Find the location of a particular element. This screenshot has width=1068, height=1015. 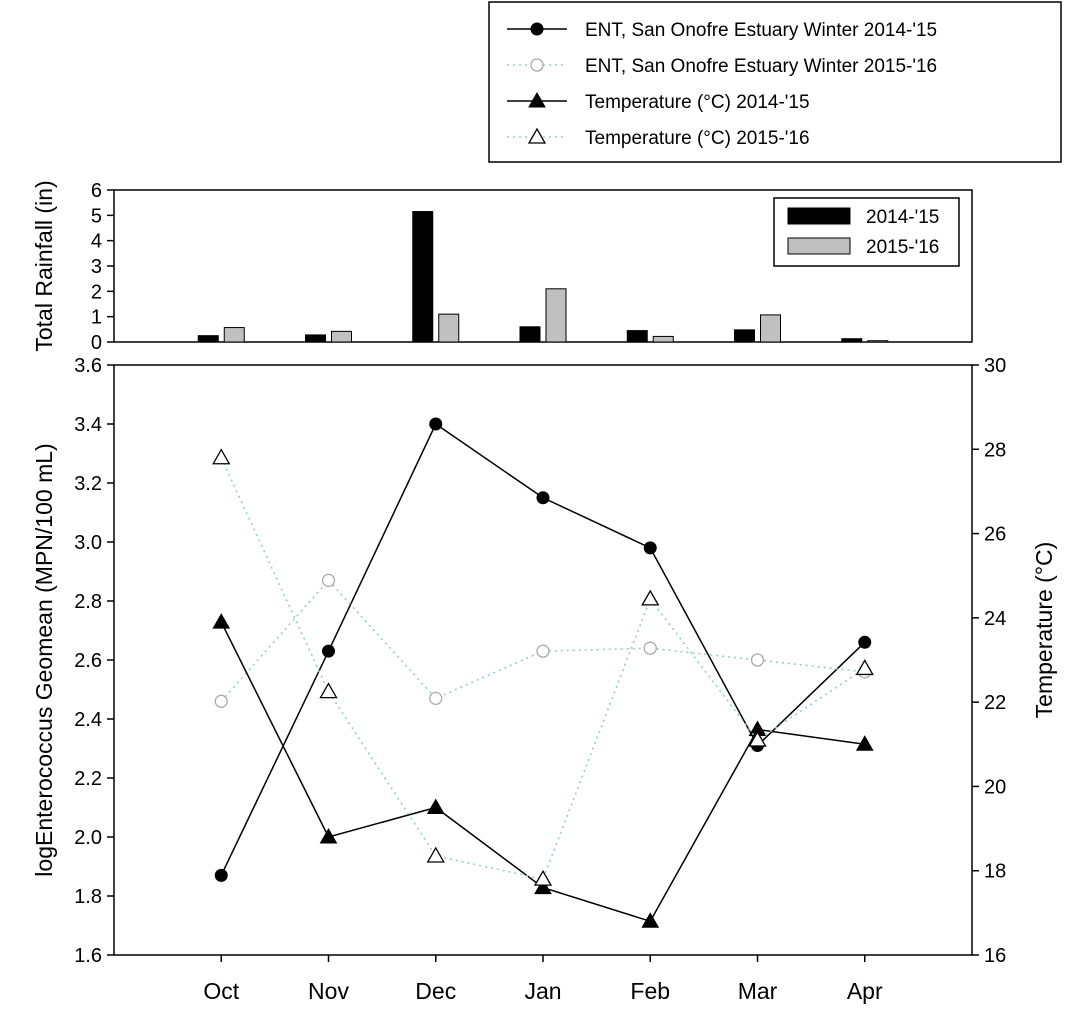

left-y-tick-label: 1.8 is located at coordinates (88, 897).